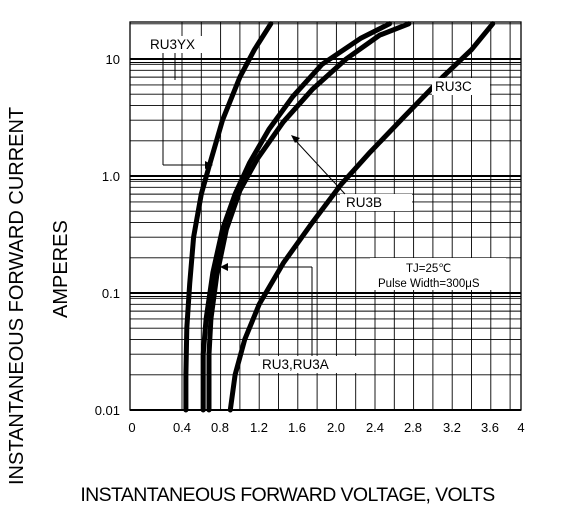 This screenshot has height=515, width=575. Describe the element at coordinates (297, 427) in the screenshot. I see `x-tick-label: 1.6` at that location.